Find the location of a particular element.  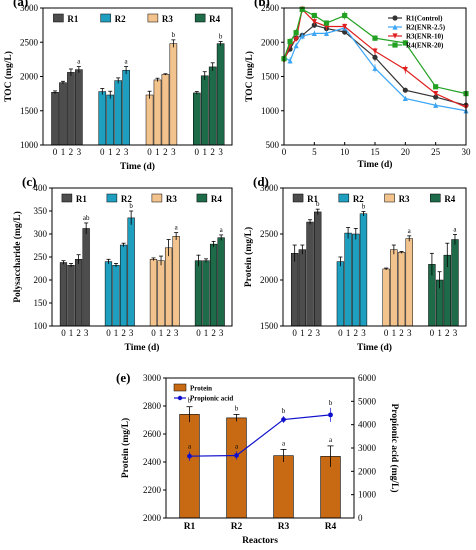

legend-swatch-R3 is located at coordinates (157, 198).